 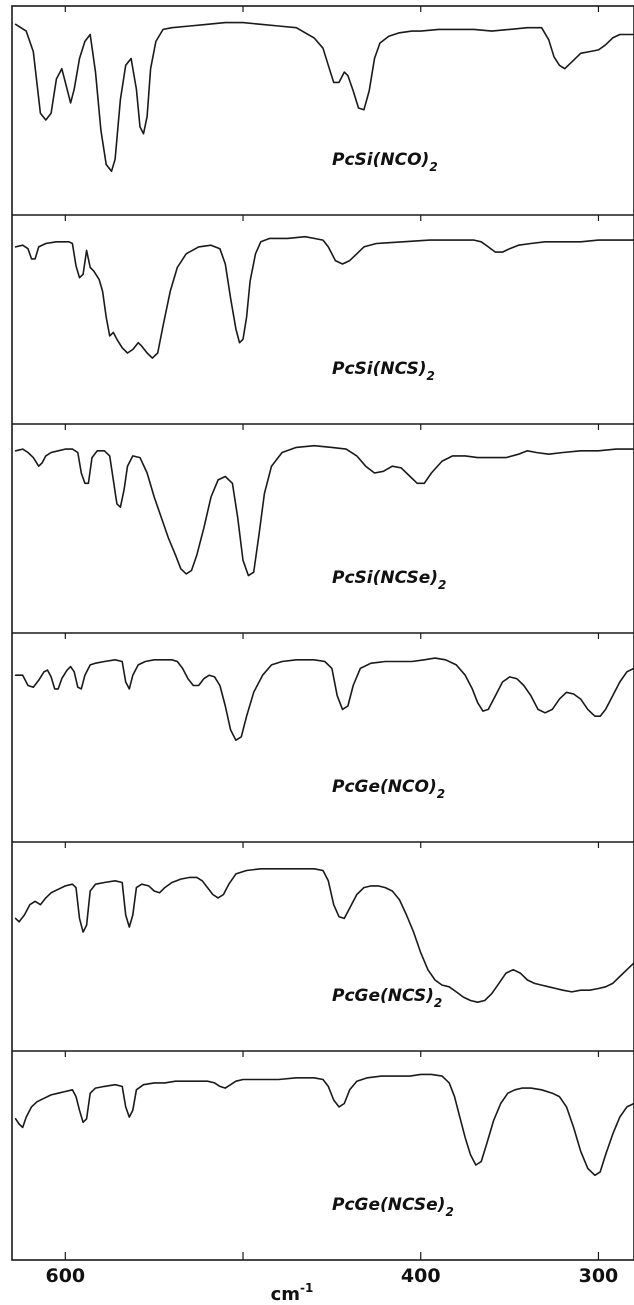 I want to click on x-axis-ticks, so click(x=332, y=1256).